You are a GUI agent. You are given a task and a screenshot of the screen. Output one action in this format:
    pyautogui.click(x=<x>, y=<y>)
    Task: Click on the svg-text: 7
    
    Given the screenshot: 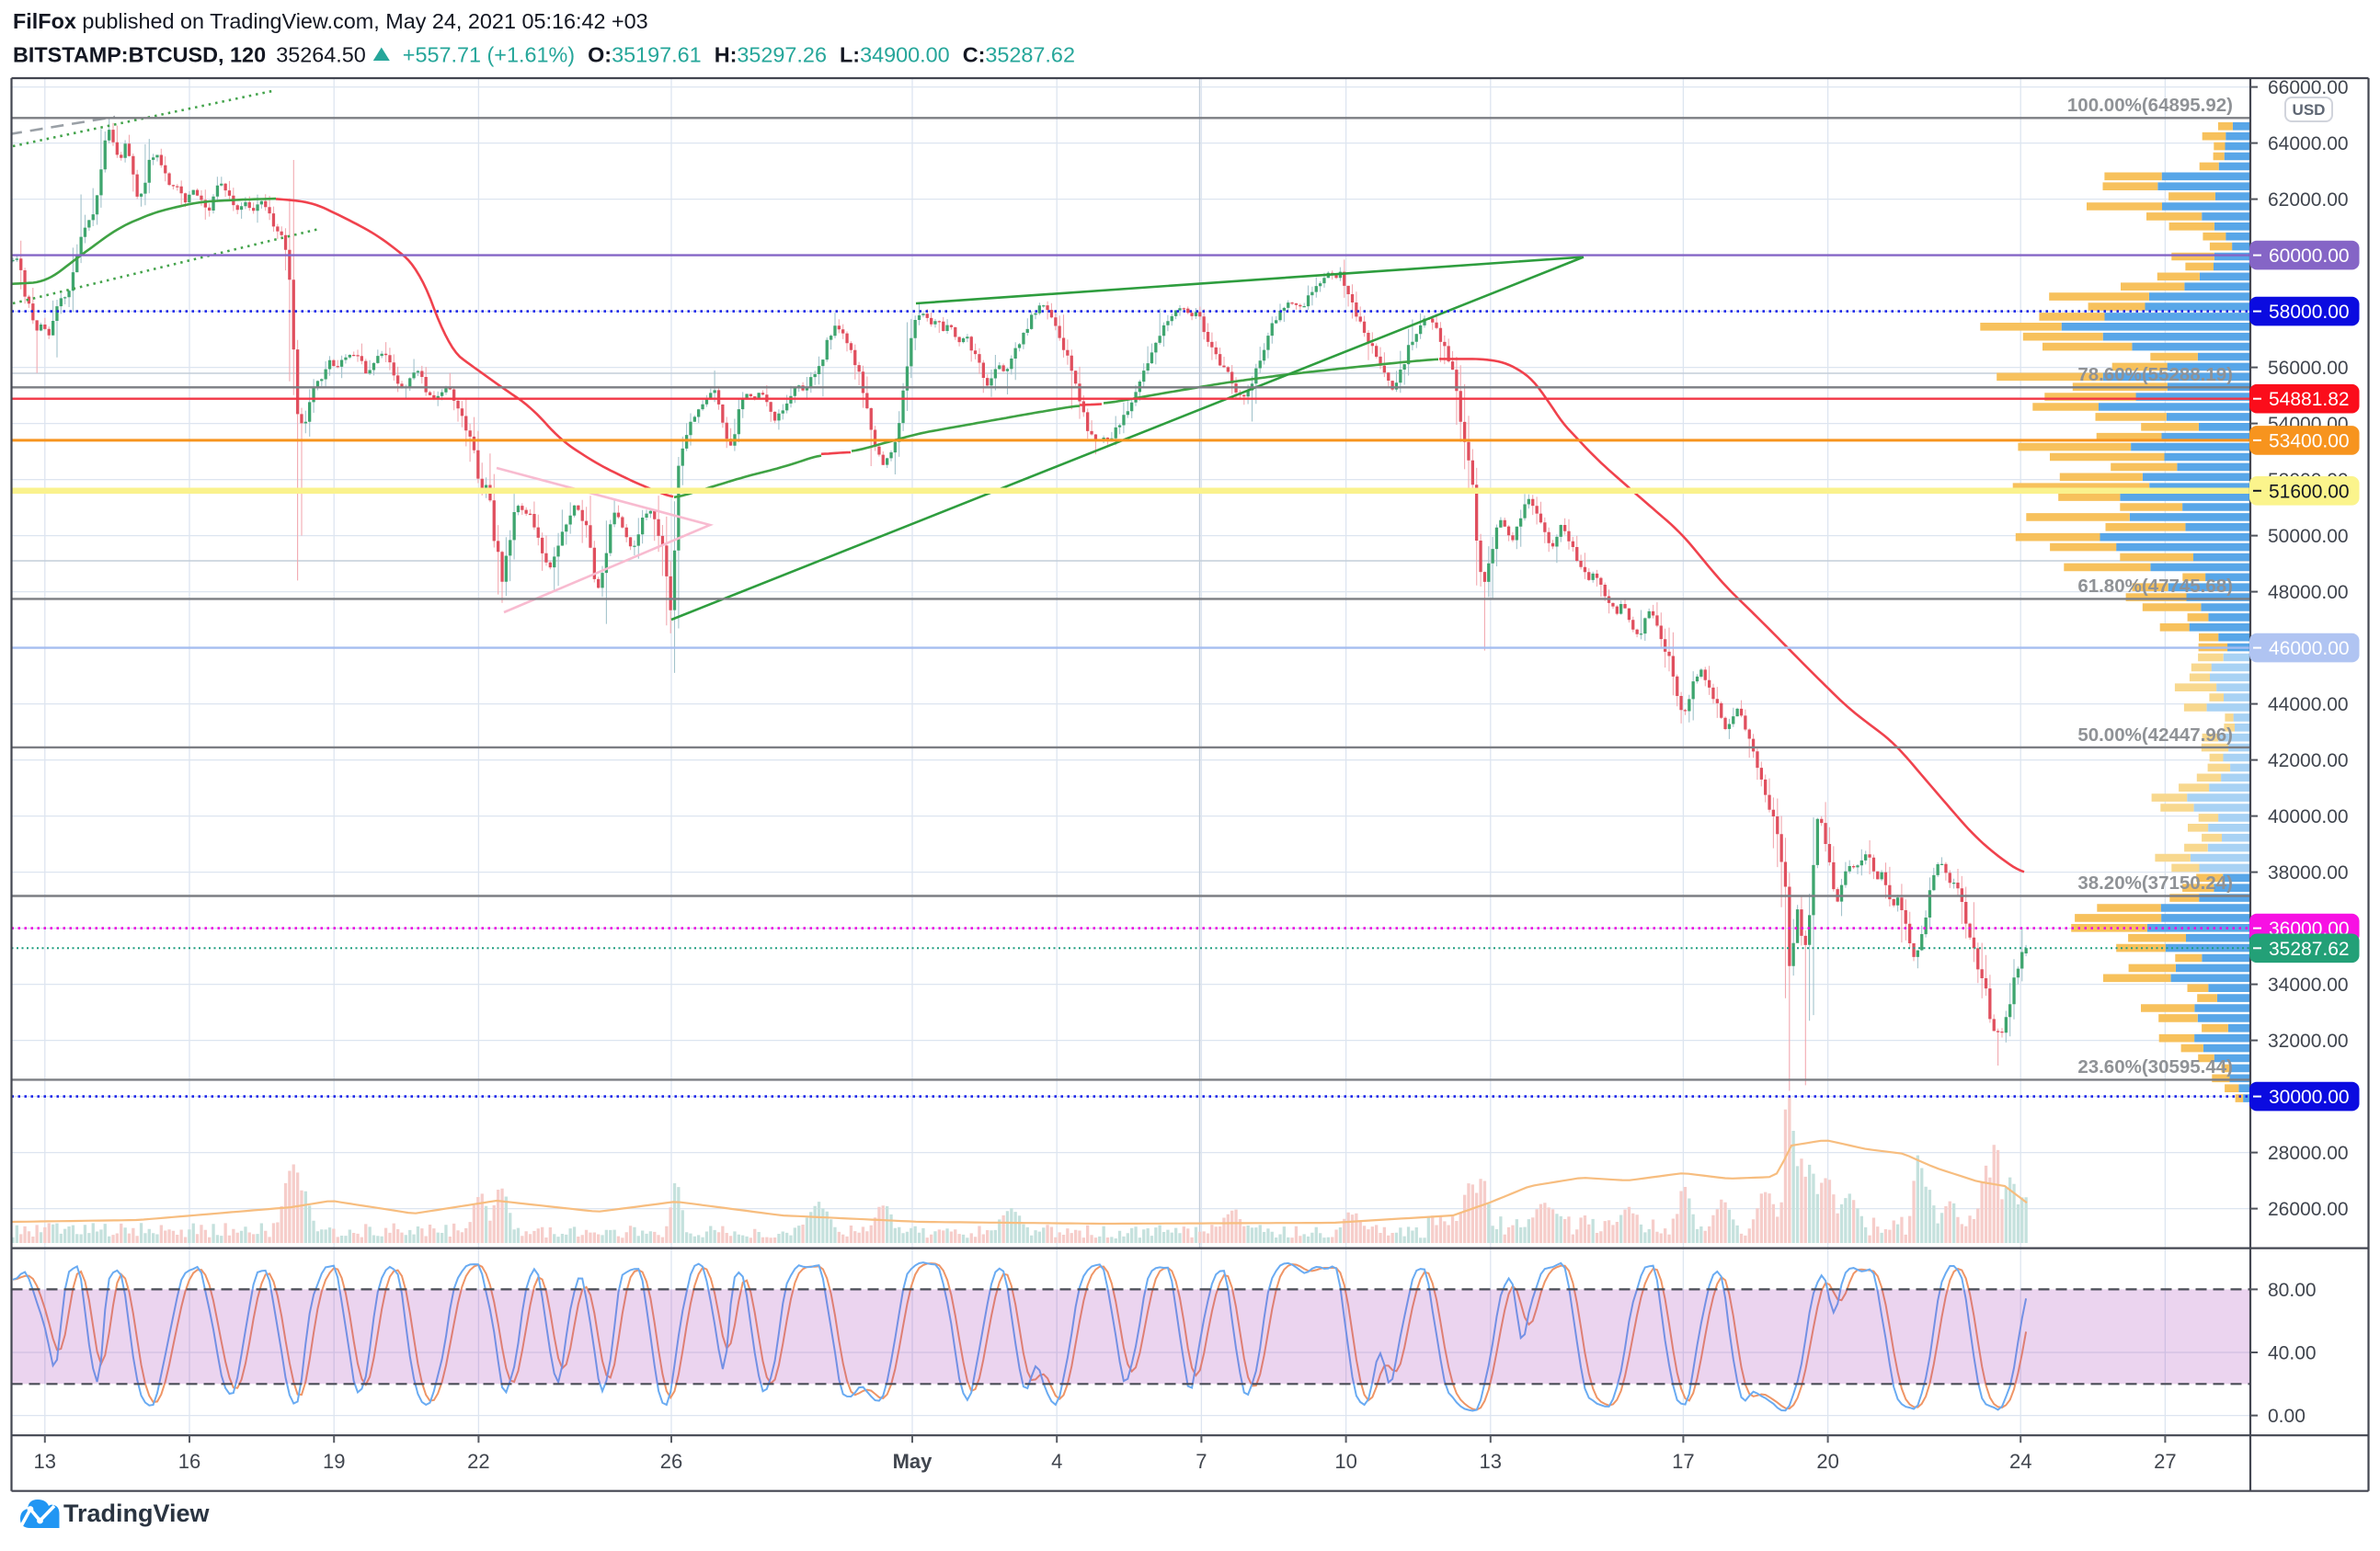 What is the action you would take?
    pyautogui.click(x=1201, y=1461)
    